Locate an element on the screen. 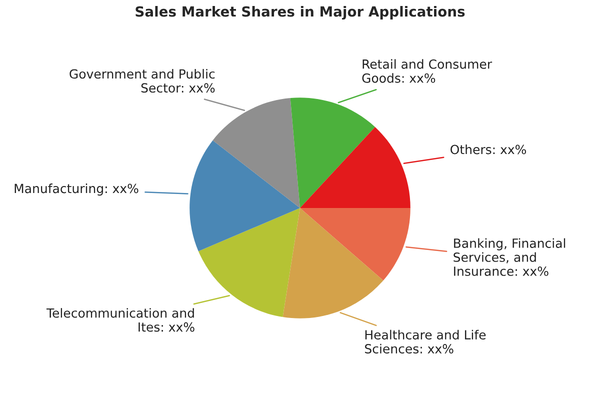 This screenshot has width=600, height=400. slice-label: Manufacturing: xx% is located at coordinates (76, 190).